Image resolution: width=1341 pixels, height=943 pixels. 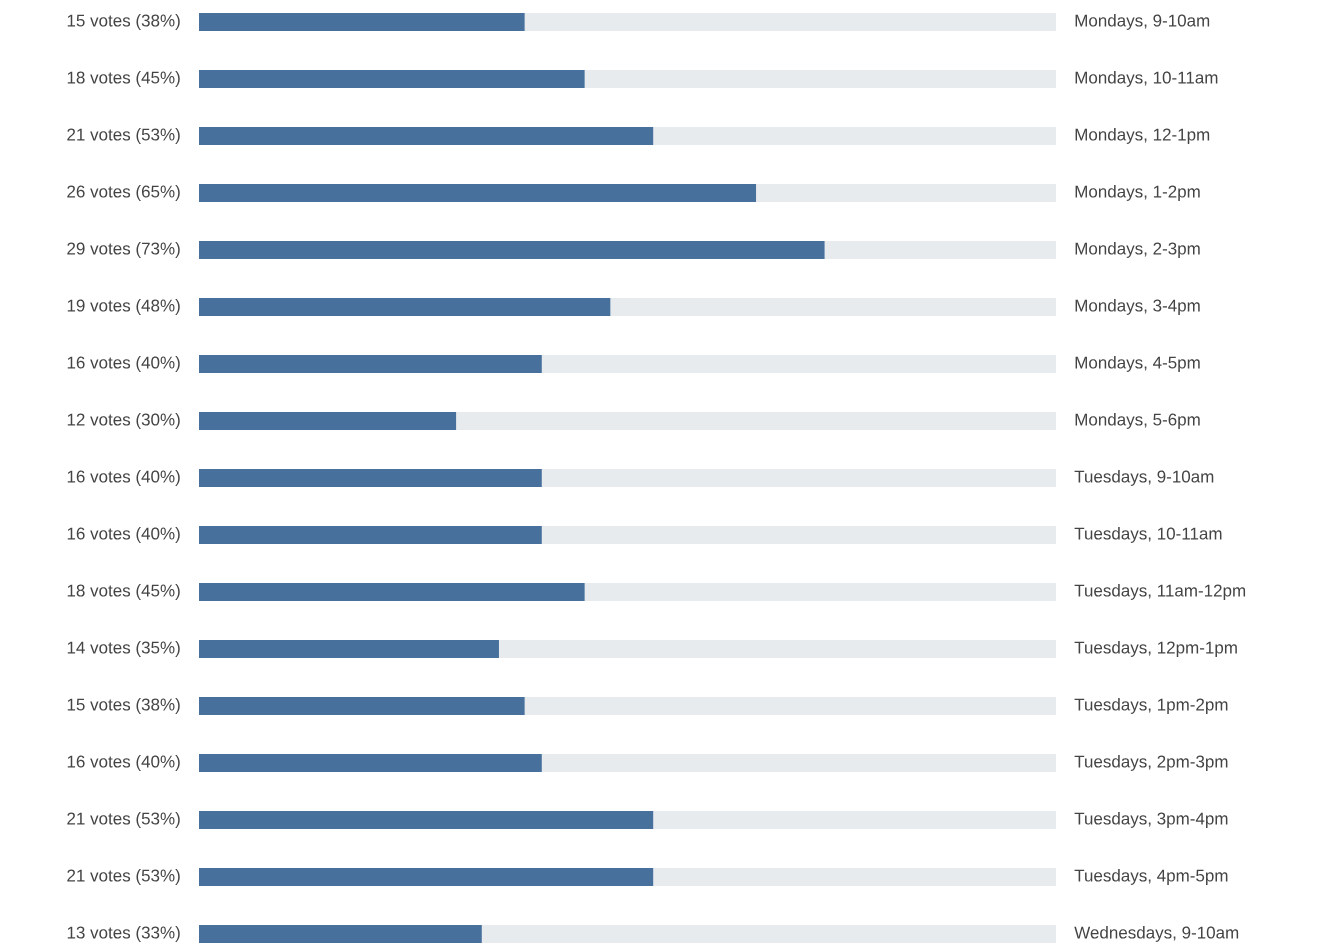 I want to click on data-label: 13 votes (33%), so click(x=123, y=934).